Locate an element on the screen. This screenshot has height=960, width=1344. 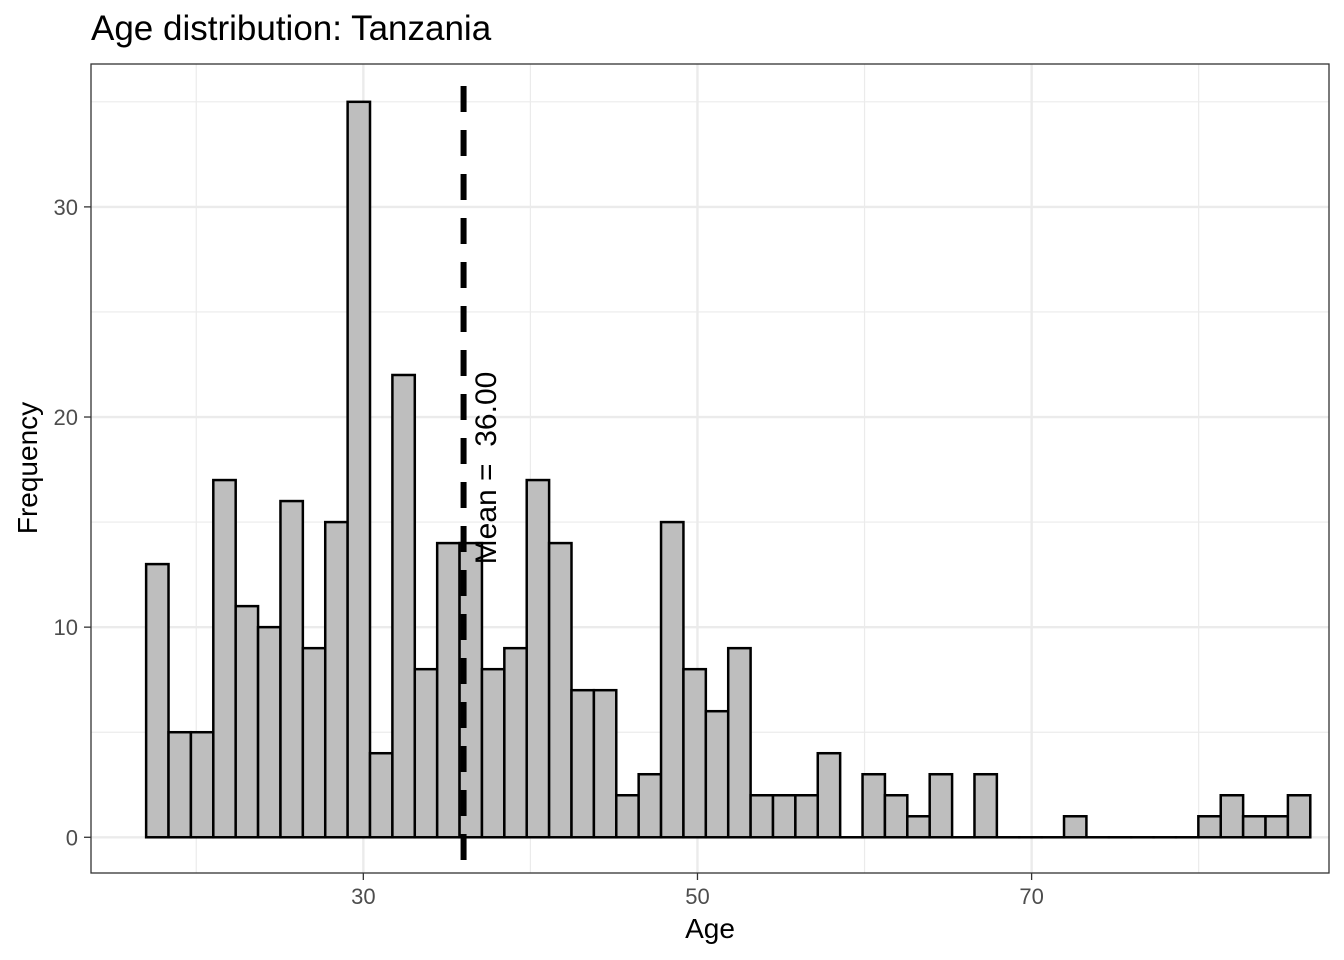
y-tick-label: 20 is located at coordinates (66, 417).